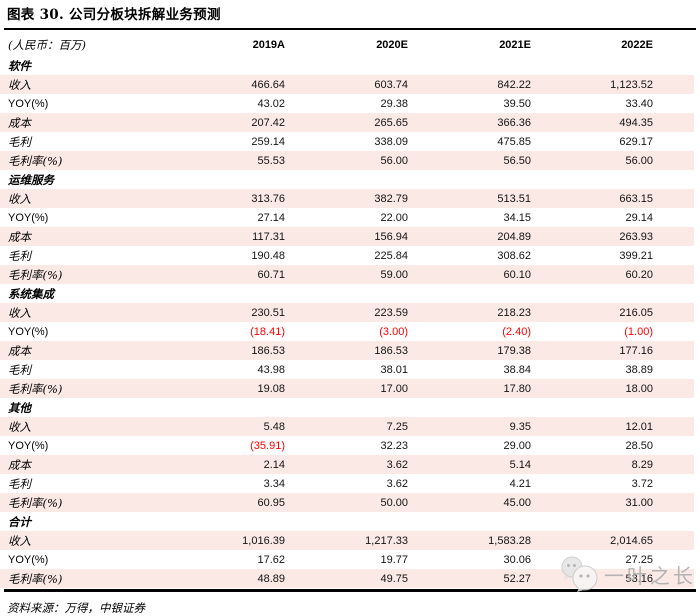  What do you see at coordinates (391, 122) in the screenshot?
I see `cell-value: 265.65` at bounding box center [391, 122].